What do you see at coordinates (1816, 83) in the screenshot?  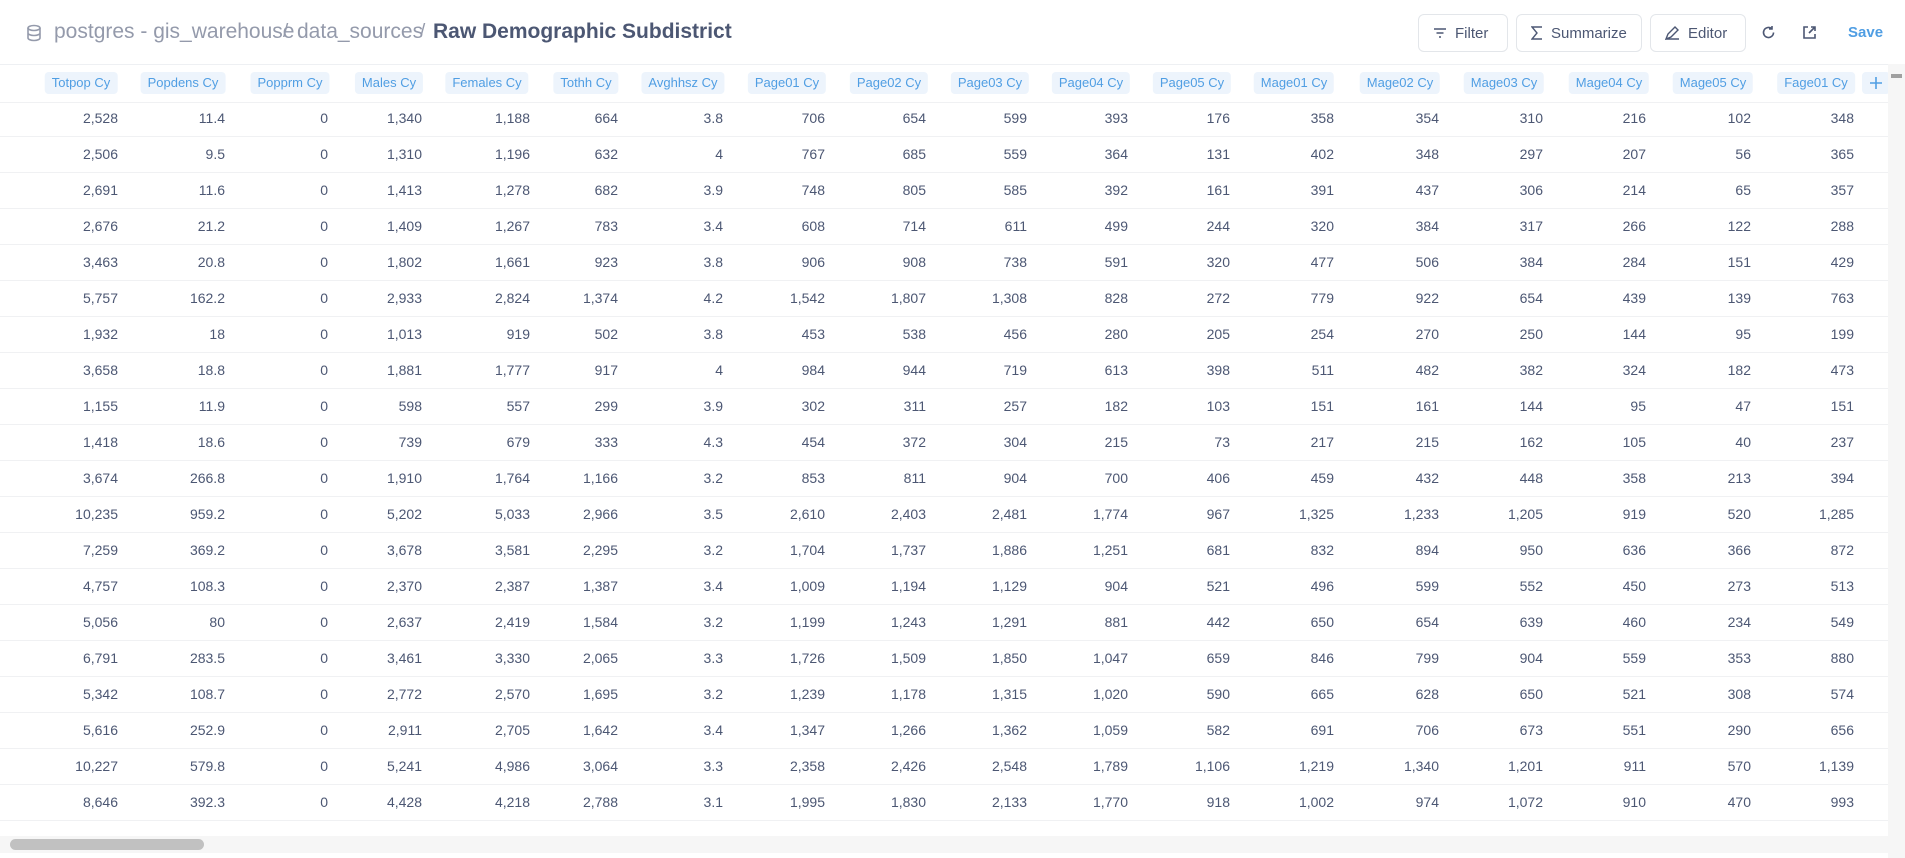 I see `column-header: Fage01 Cy` at bounding box center [1816, 83].